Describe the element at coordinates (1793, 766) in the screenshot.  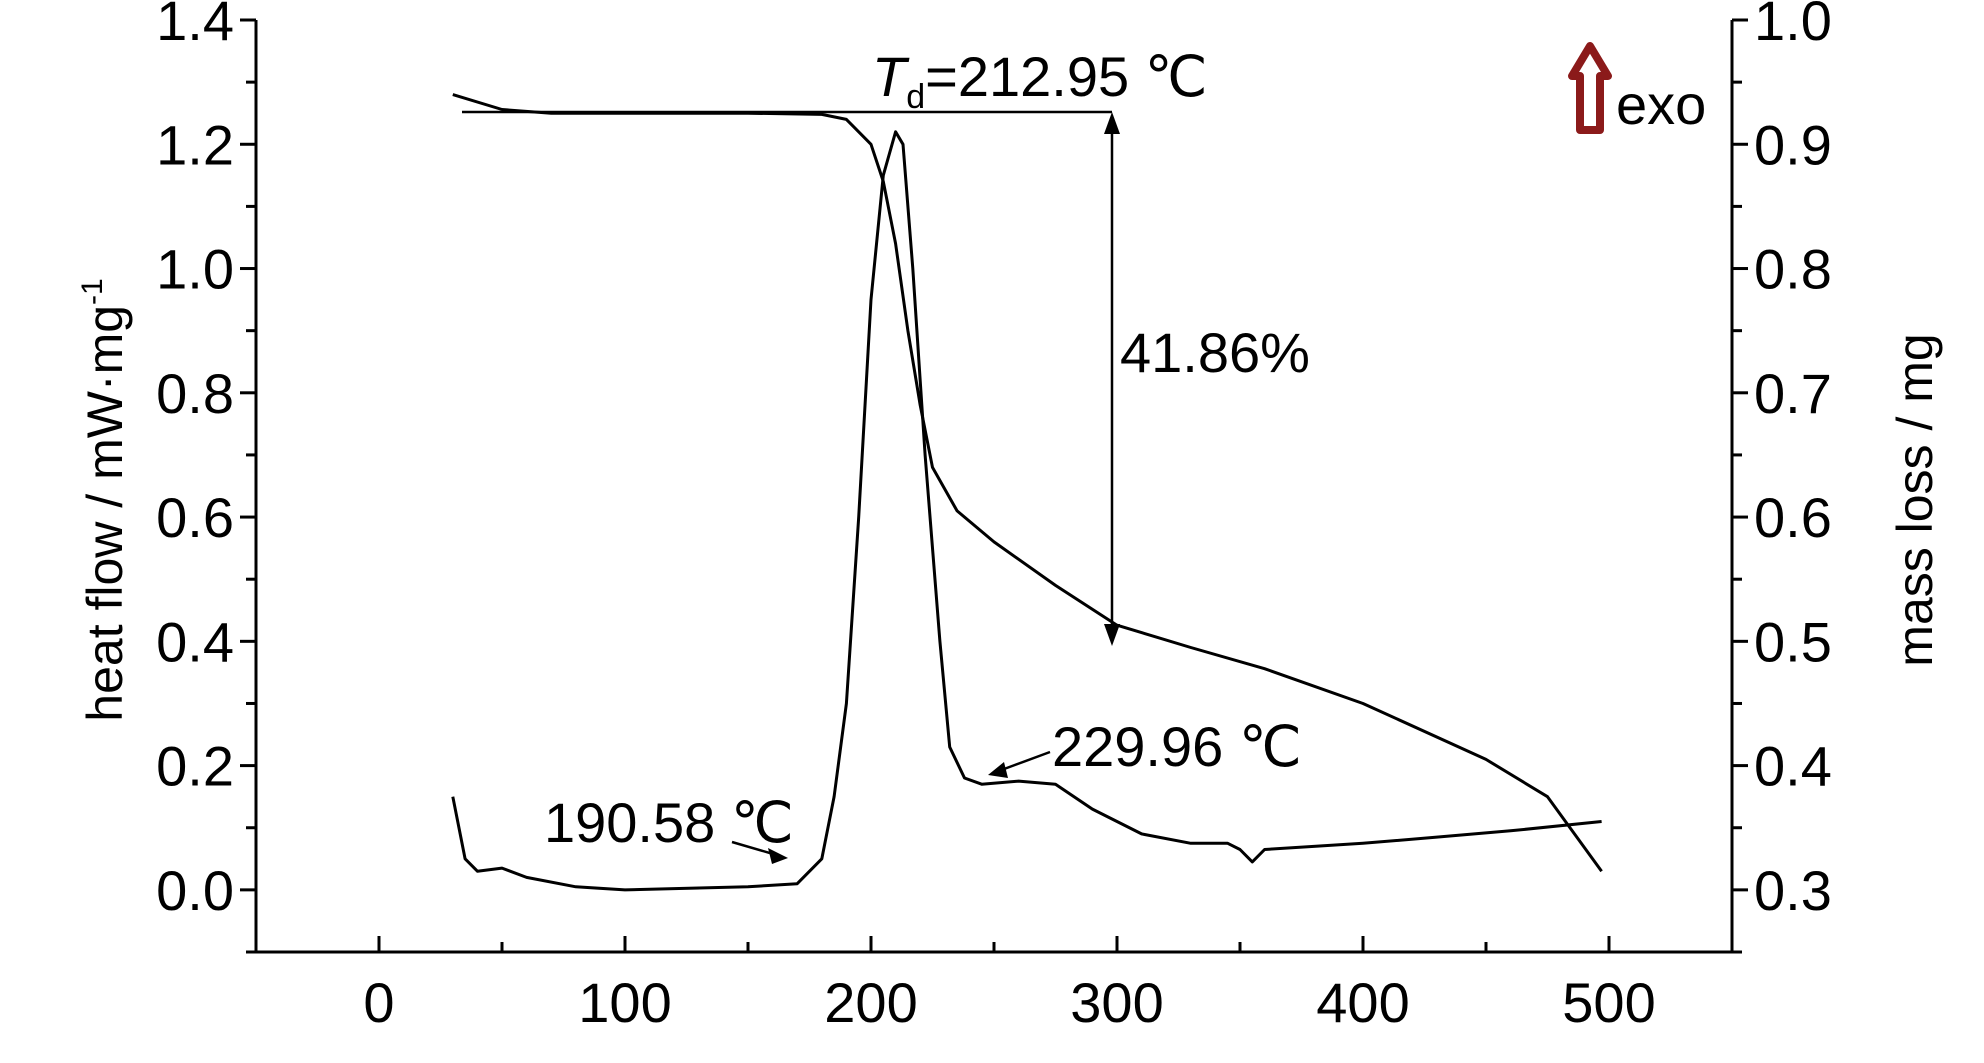
I see `y-right-tick-label: 0.4` at that location.